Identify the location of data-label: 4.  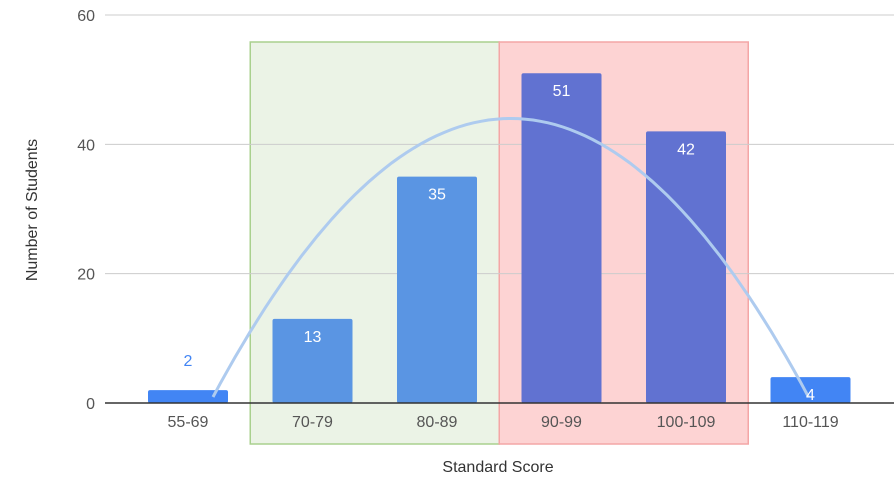
(810, 395).